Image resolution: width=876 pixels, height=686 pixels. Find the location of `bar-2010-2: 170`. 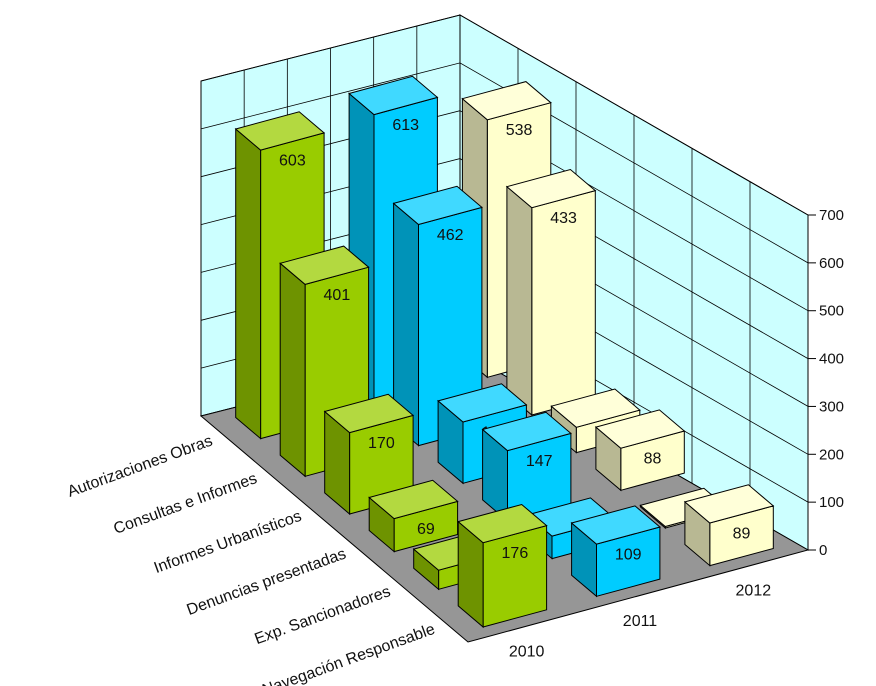

bar-2010-2: 170 is located at coordinates (369, 454).